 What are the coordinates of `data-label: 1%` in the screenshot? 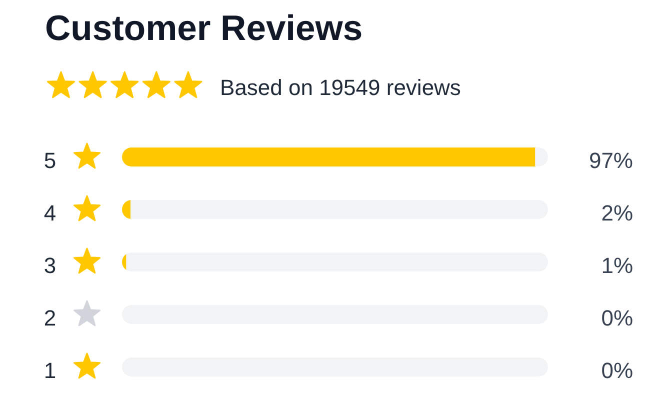 It's located at (617, 265).